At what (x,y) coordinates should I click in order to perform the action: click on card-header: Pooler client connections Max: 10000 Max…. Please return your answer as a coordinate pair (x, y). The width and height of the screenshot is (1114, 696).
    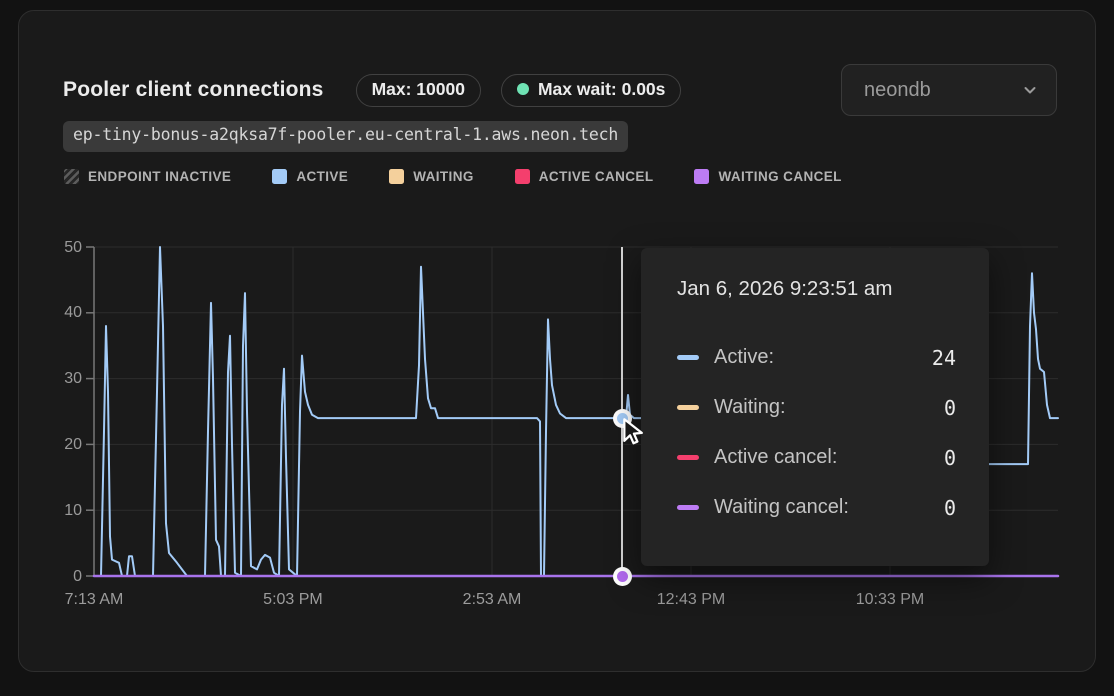
    Looking at the image, I should click on (560, 90).